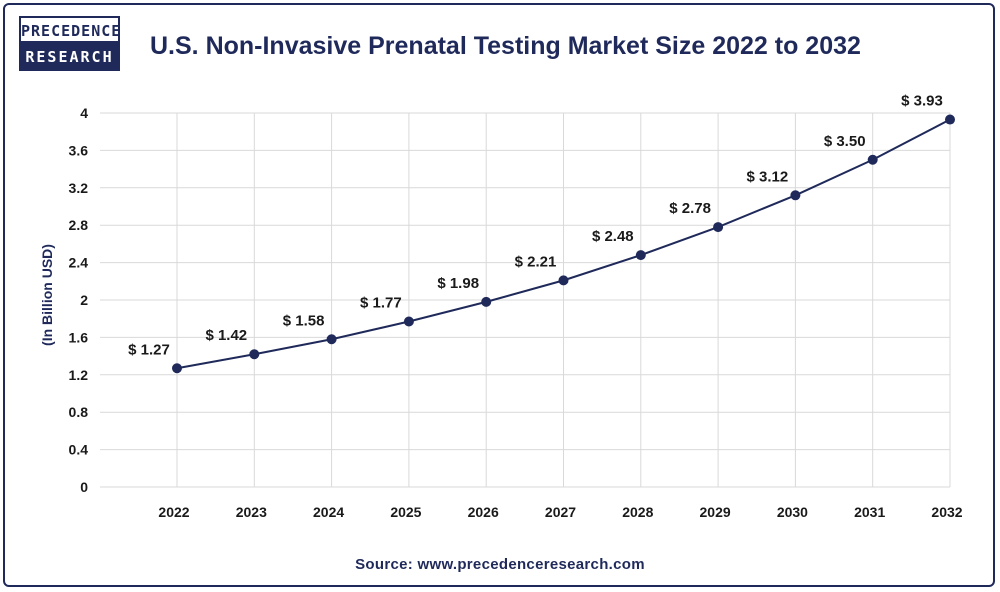  Describe the element at coordinates (536, 261) in the screenshot. I see `data-label: $ 2.21` at that location.